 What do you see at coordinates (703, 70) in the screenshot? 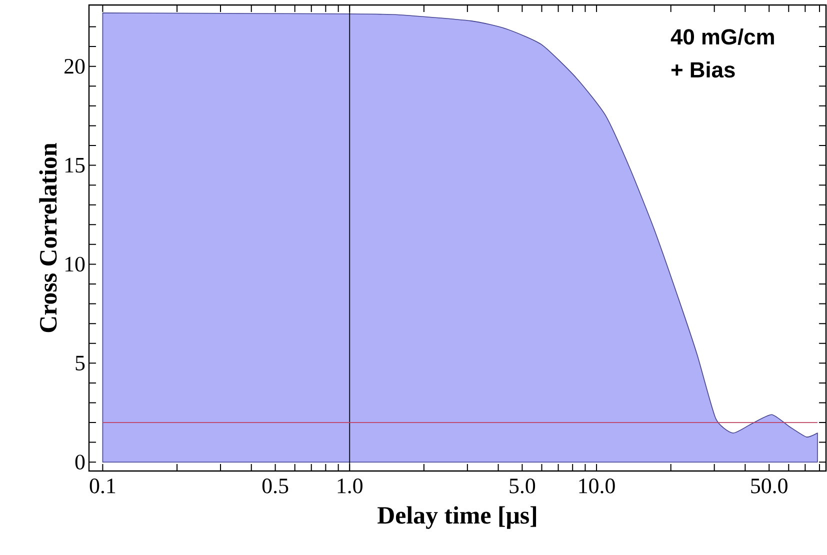
I see `annotation: + Bias` at bounding box center [703, 70].